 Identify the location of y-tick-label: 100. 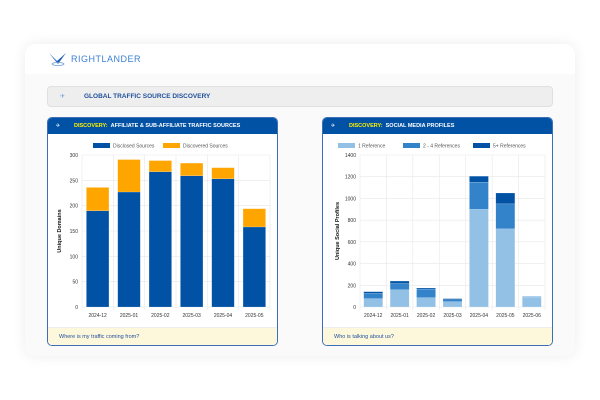
(74, 257).